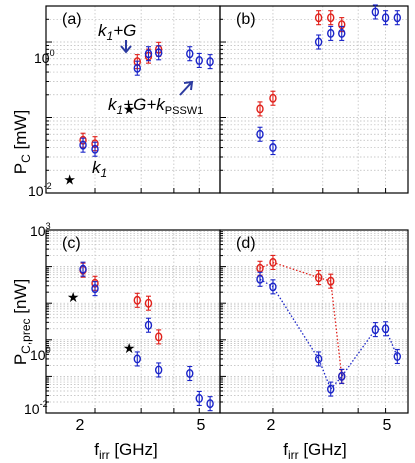 This screenshot has width=415, height=463. Describe the element at coordinates (315, 451) in the screenshot. I see `xlabel-right: firr [GHz]` at that location.